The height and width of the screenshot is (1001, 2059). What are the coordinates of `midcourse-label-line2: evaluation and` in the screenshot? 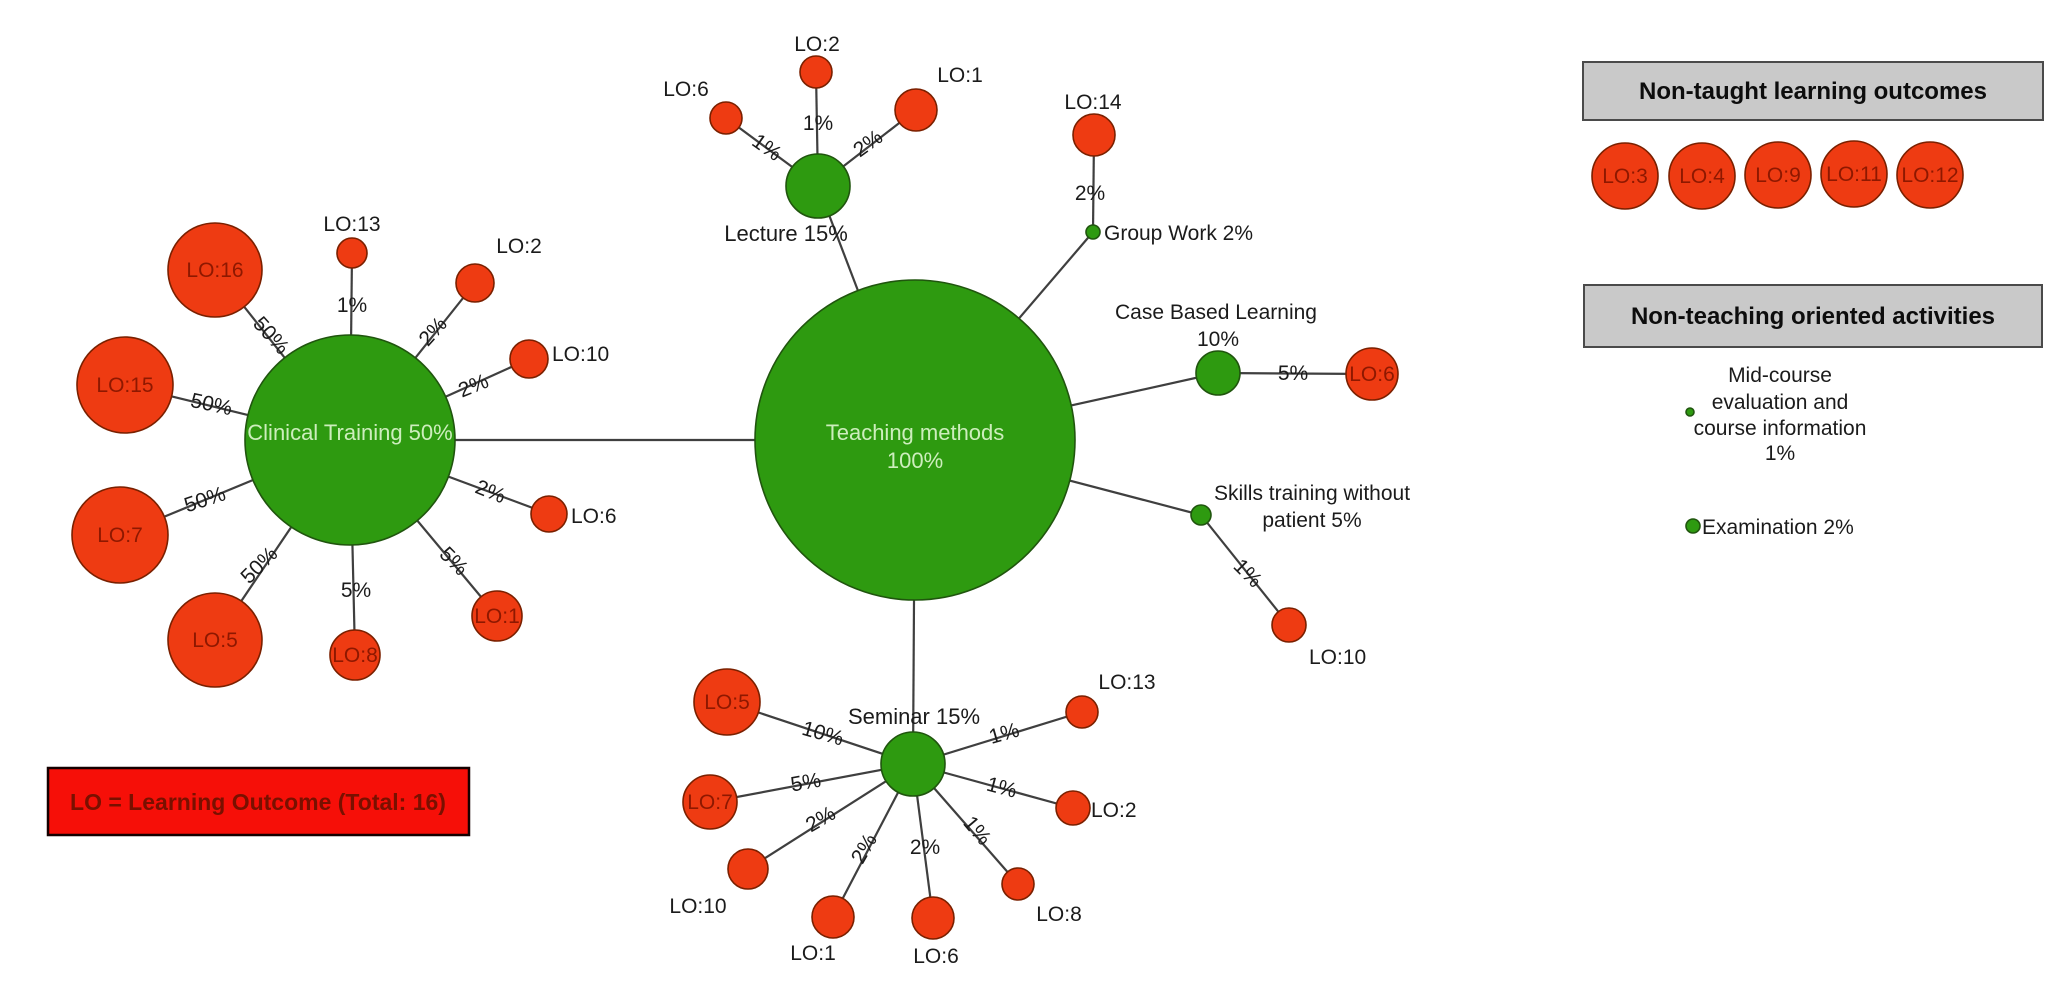 It's located at (1780, 402).